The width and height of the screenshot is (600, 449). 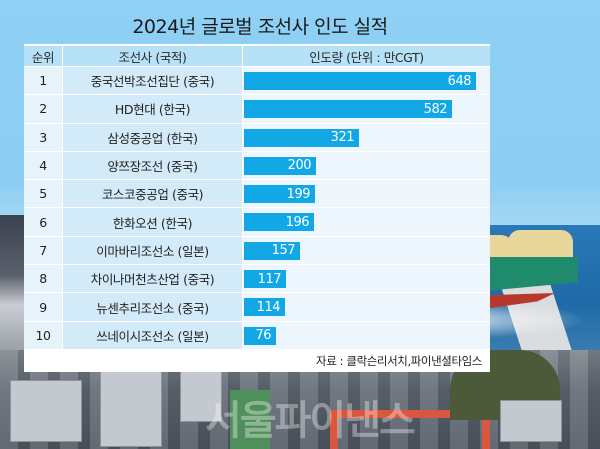 What do you see at coordinates (298, 194) in the screenshot?
I see `bar-value-label: 199` at bounding box center [298, 194].